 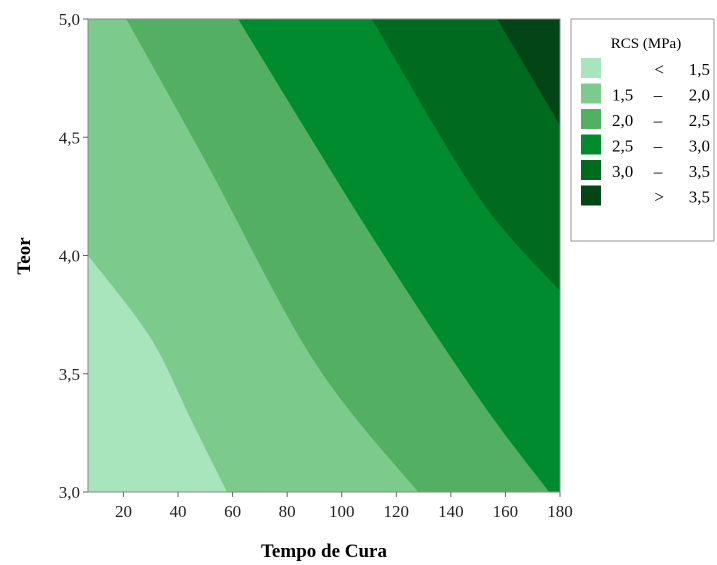 What do you see at coordinates (324, 551) in the screenshot?
I see `x-axis-title: Tempo de Cura` at bounding box center [324, 551].